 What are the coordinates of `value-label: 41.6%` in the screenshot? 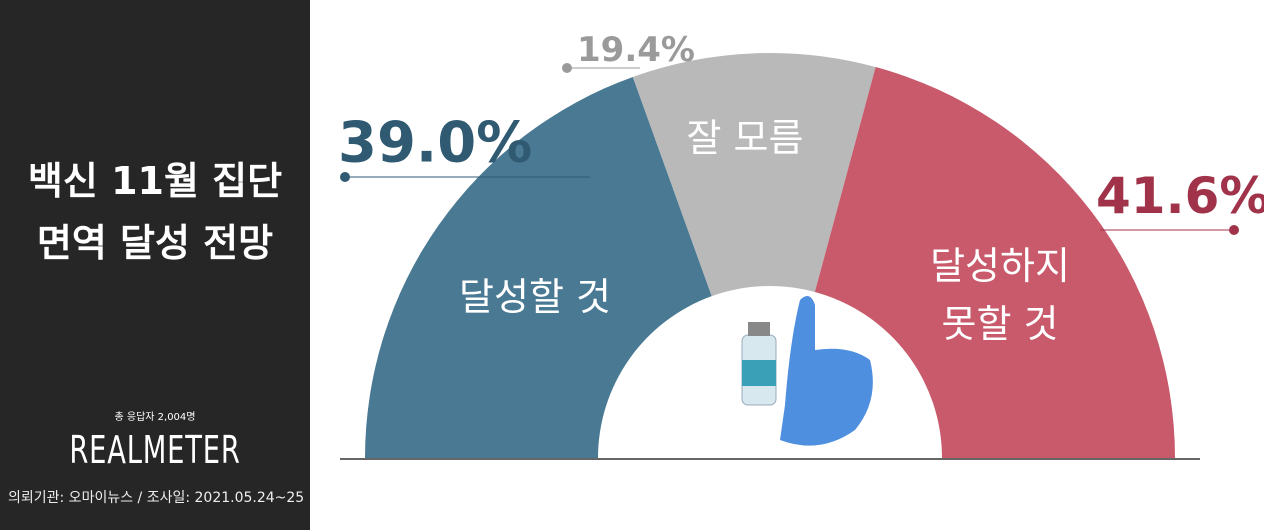 It's located at (1180, 196).